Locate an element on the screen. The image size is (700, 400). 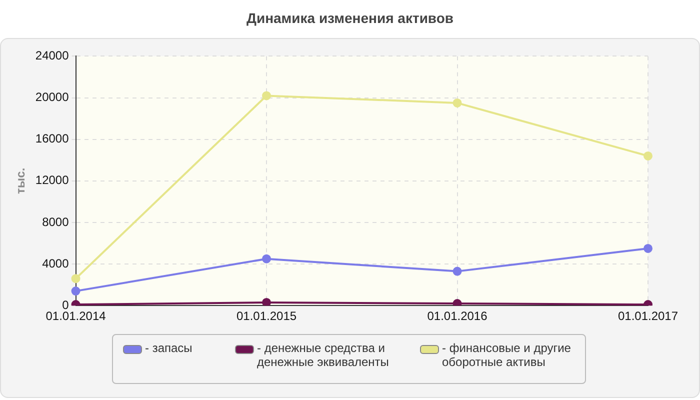
x-tick-label: 01.01.2014 is located at coordinates (76, 316).